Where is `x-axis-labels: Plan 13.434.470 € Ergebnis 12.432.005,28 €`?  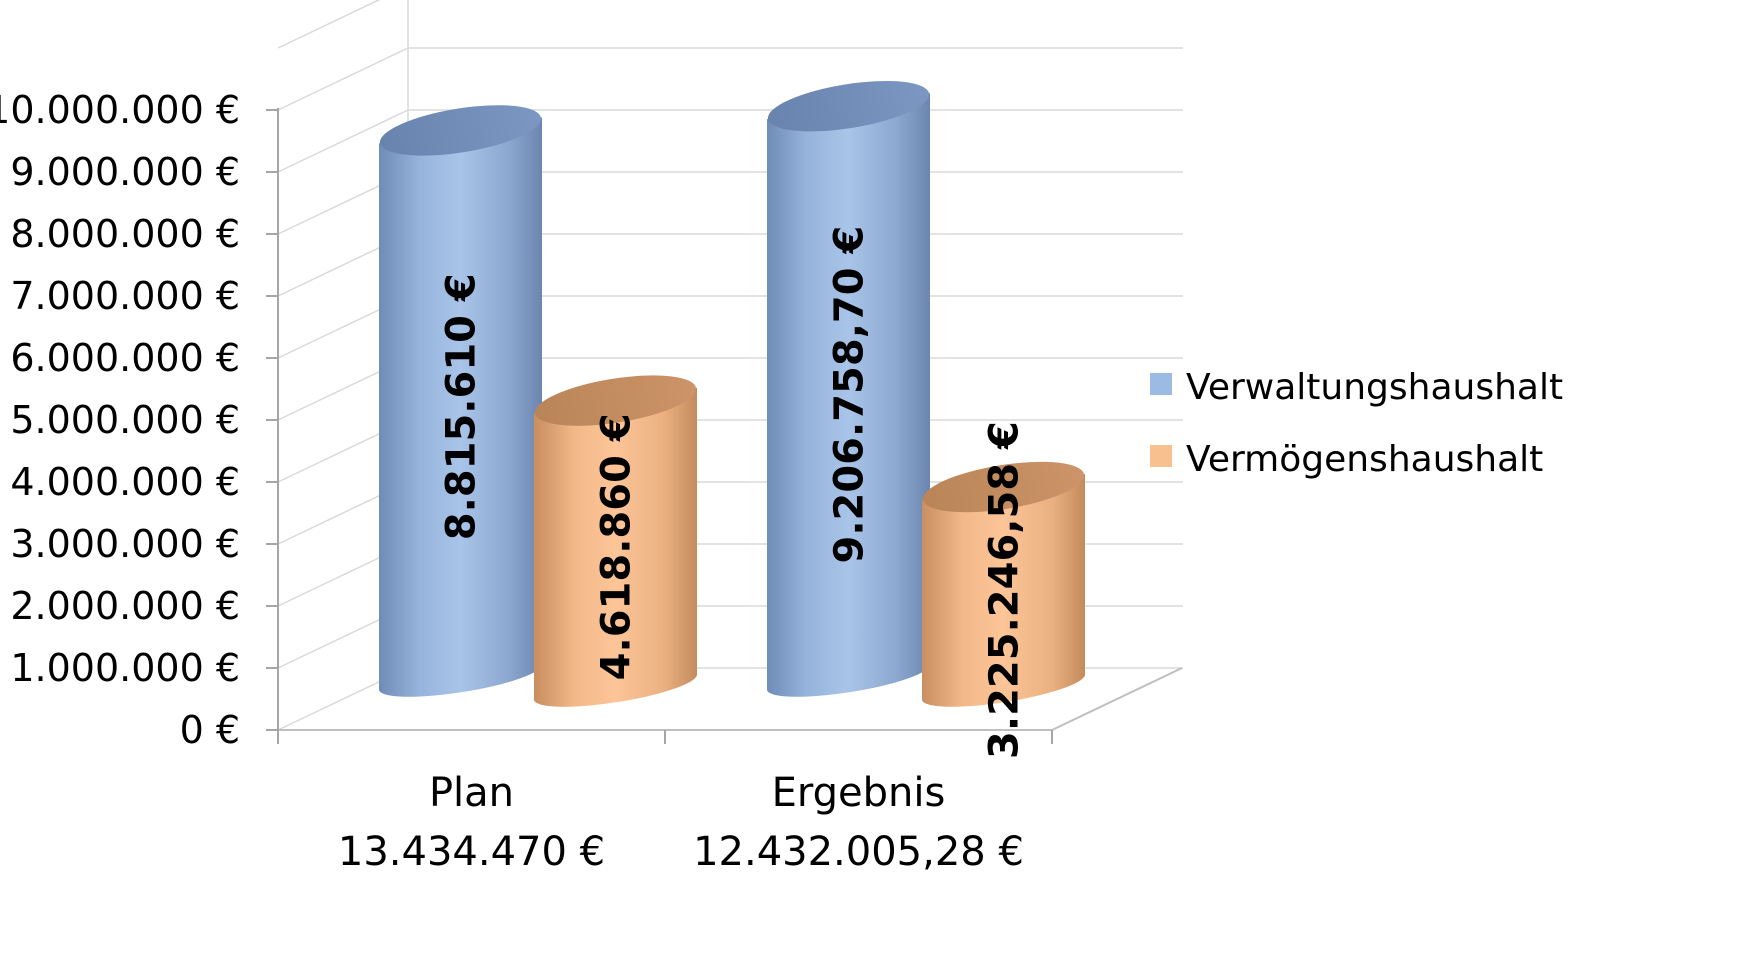 x-axis-labels: Plan 13.434.470 € Ergebnis 12.432.005,28 € is located at coordinates (681, 822).